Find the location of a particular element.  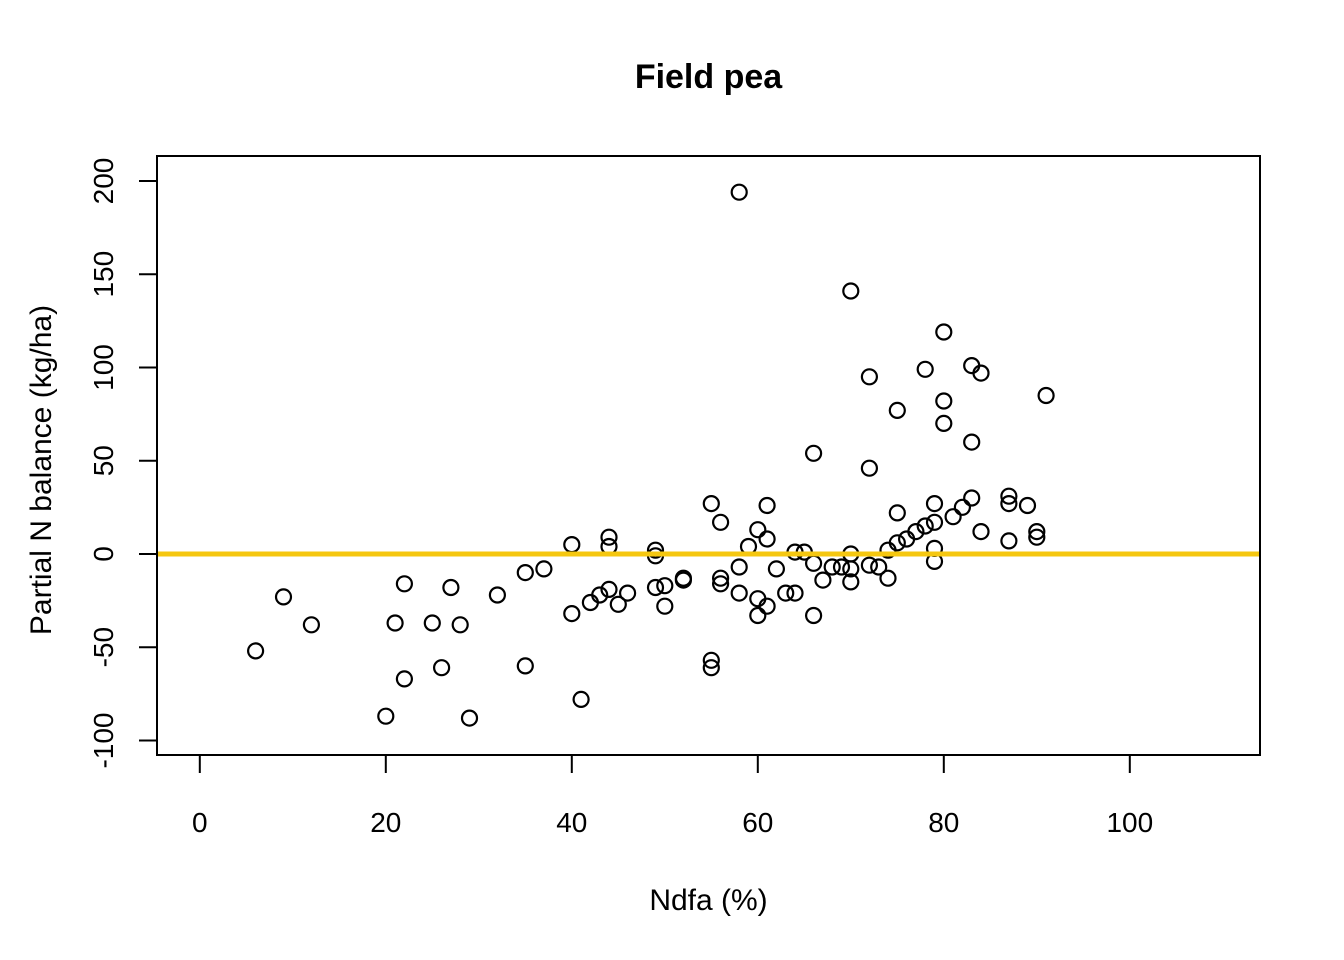

y-axis-tick-label: 150 is located at coordinates (103, 274).